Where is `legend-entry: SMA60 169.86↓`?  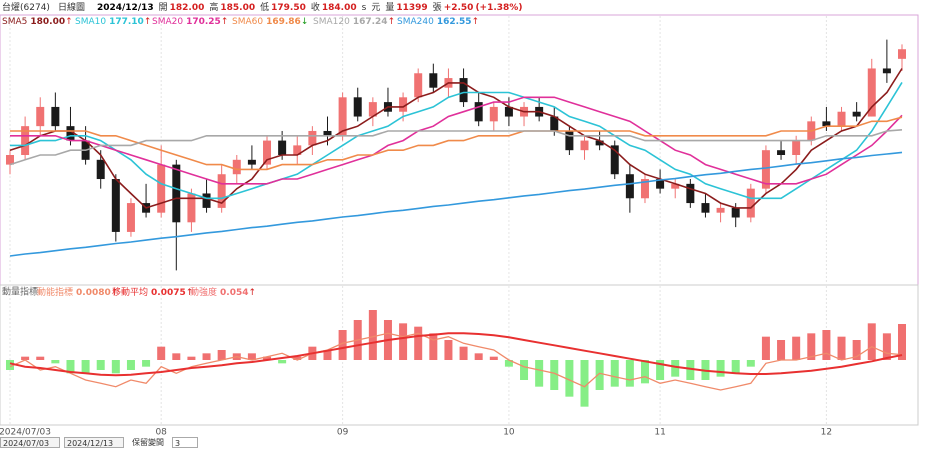 legend-entry: SMA60 169.86↓ is located at coordinates (270, 22).